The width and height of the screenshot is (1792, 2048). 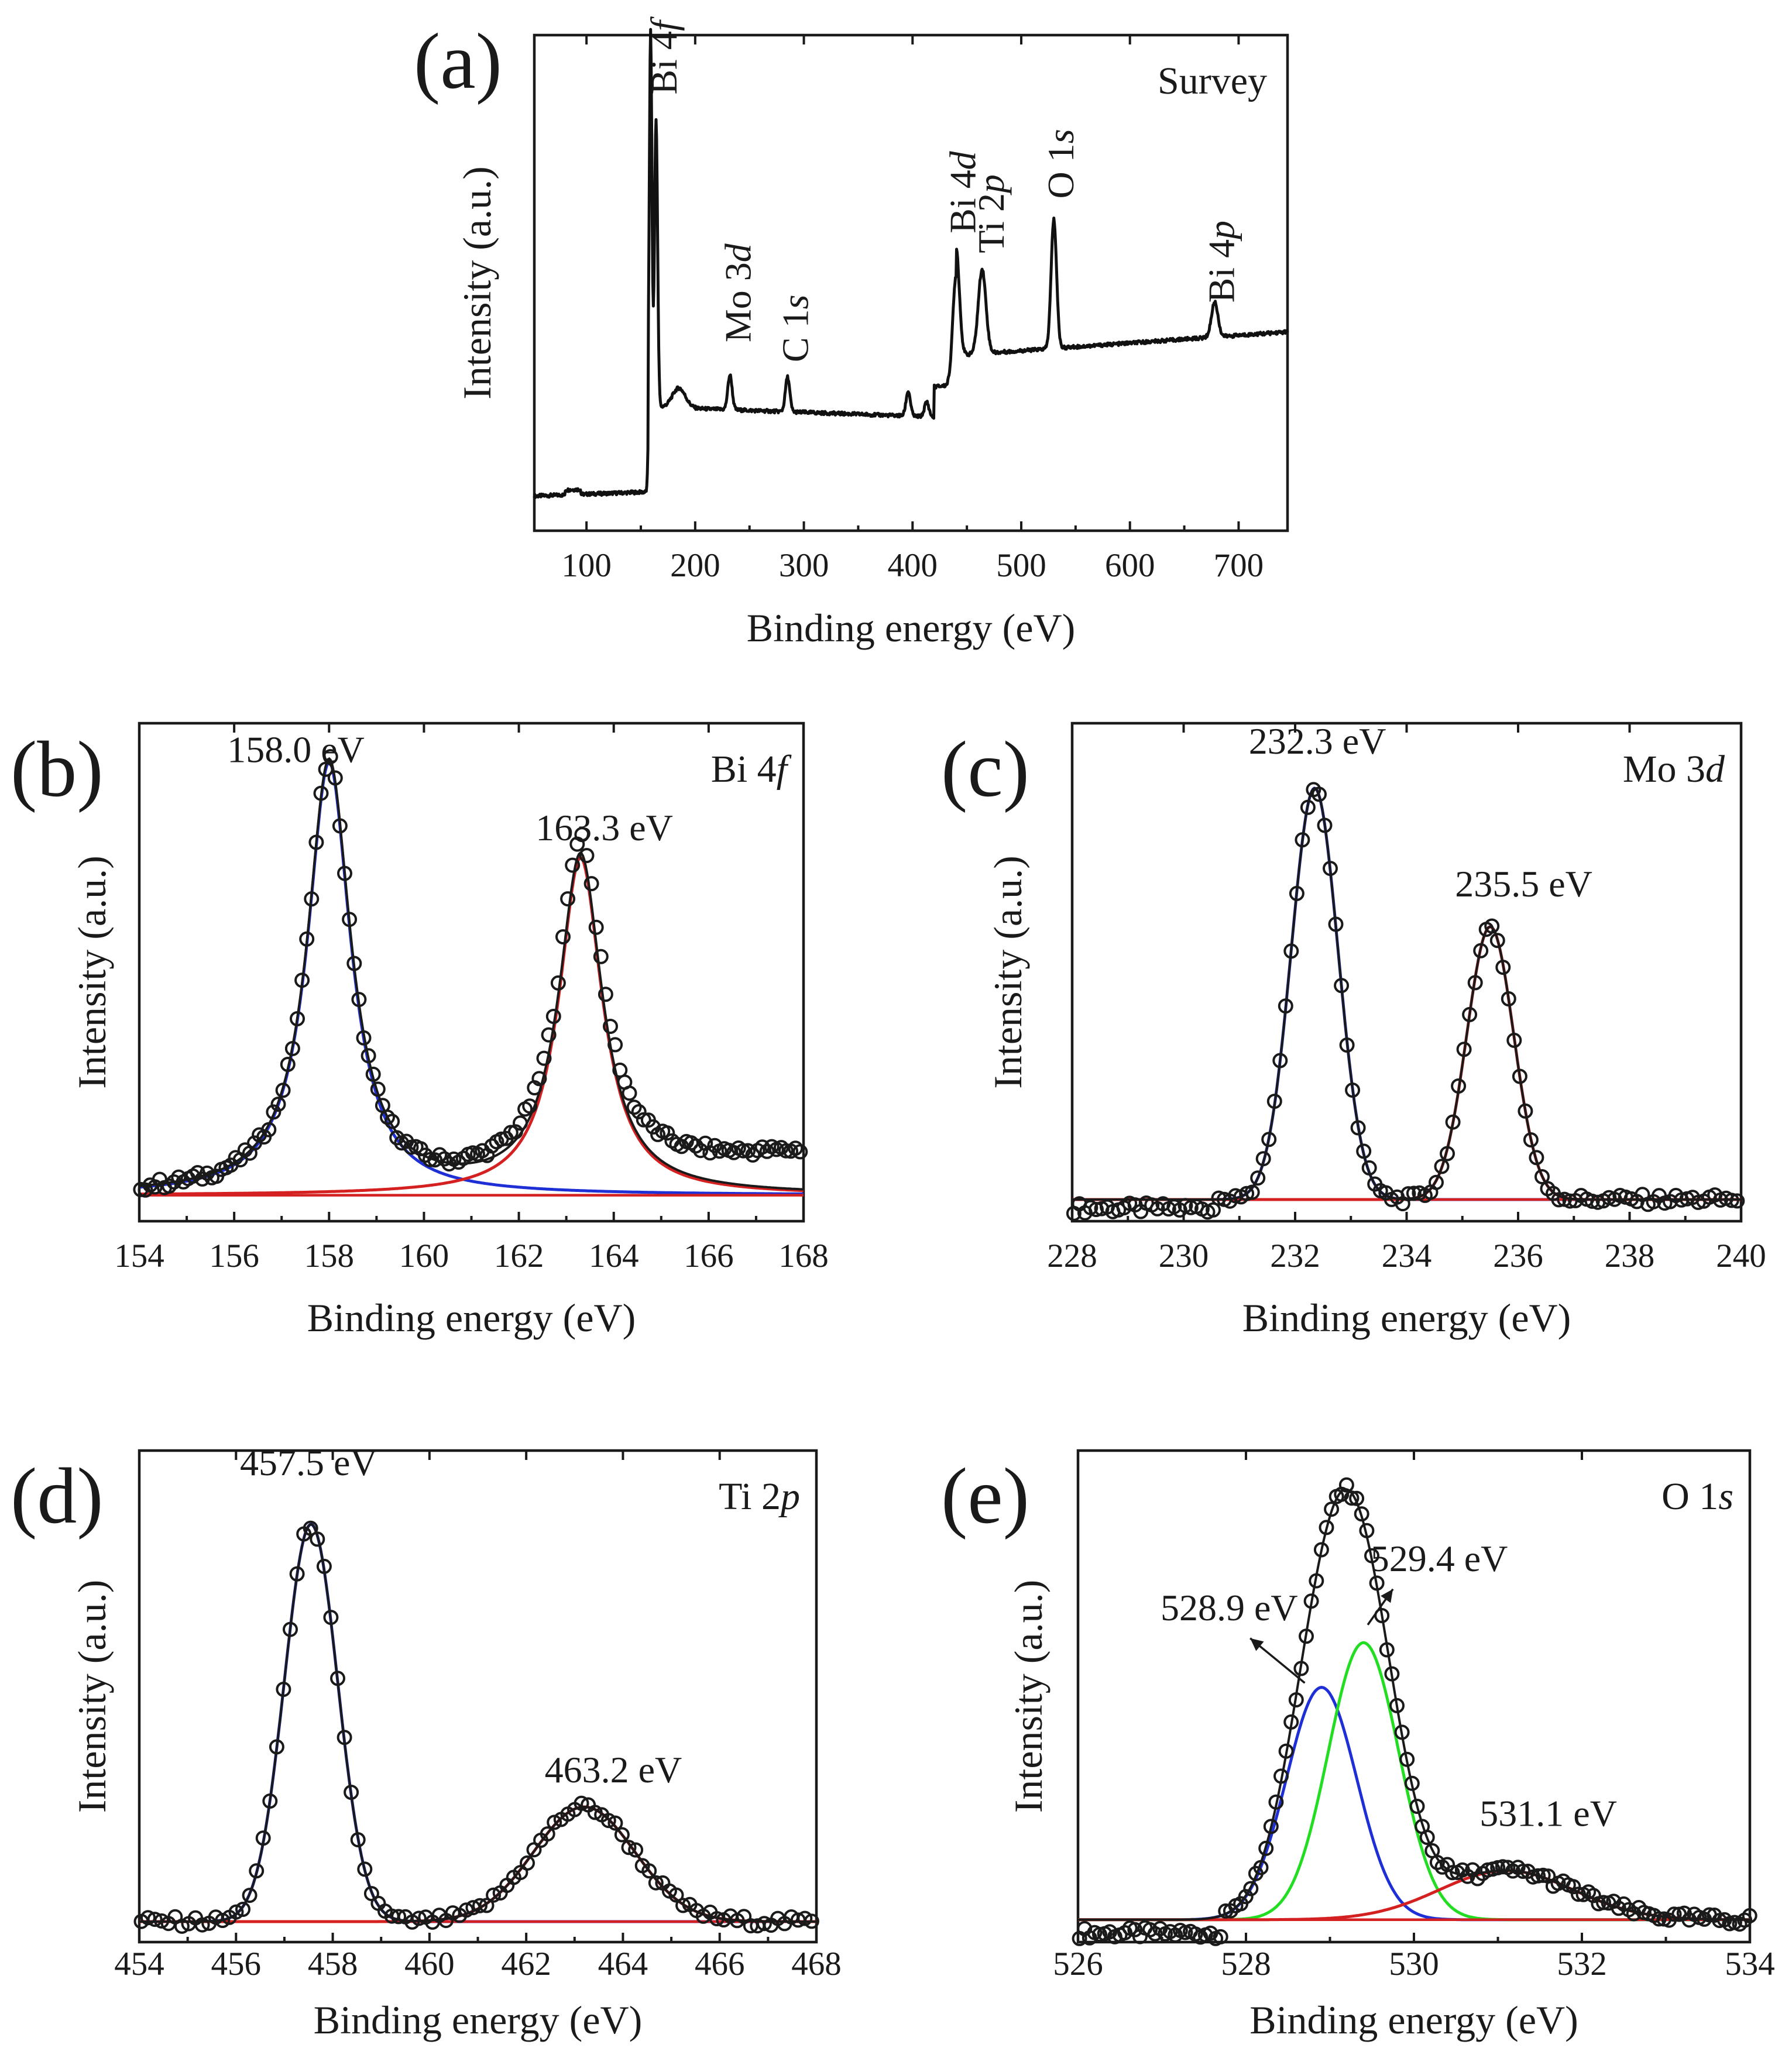 I want to click on x-tick-label-e: 528, so click(x=1246, y=1964).